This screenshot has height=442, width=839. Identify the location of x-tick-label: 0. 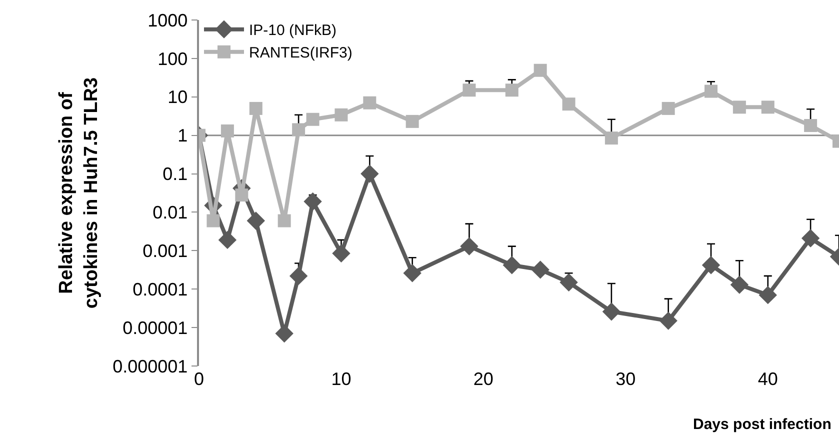
(199, 379).